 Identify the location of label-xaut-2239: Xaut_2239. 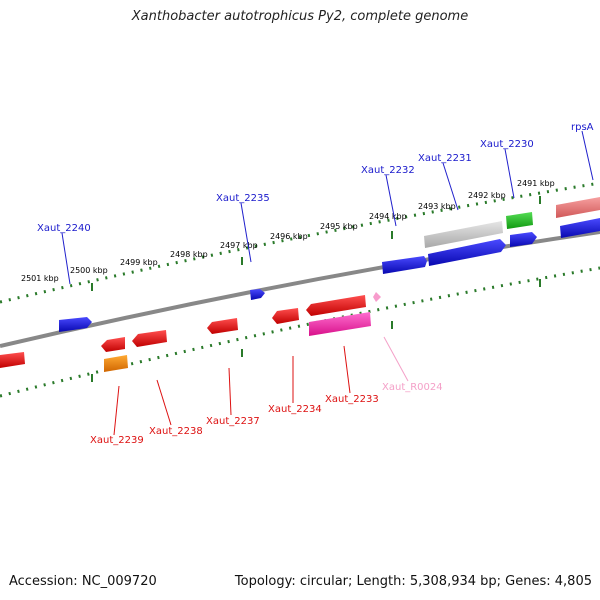
(117, 440).